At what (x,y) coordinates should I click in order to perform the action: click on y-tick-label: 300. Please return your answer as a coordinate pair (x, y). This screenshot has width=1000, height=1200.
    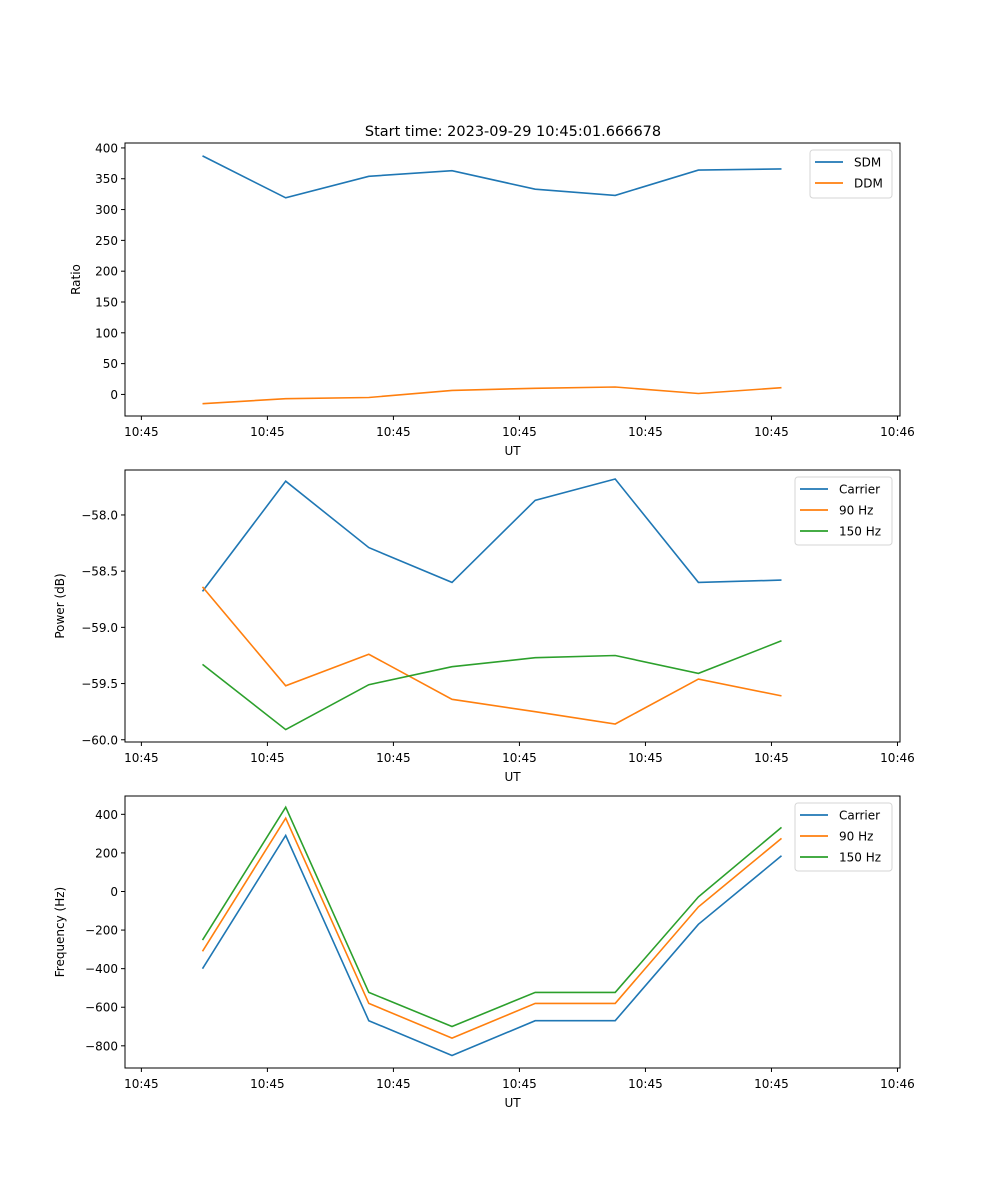
    Looking at the image, I should click on (106, 210).